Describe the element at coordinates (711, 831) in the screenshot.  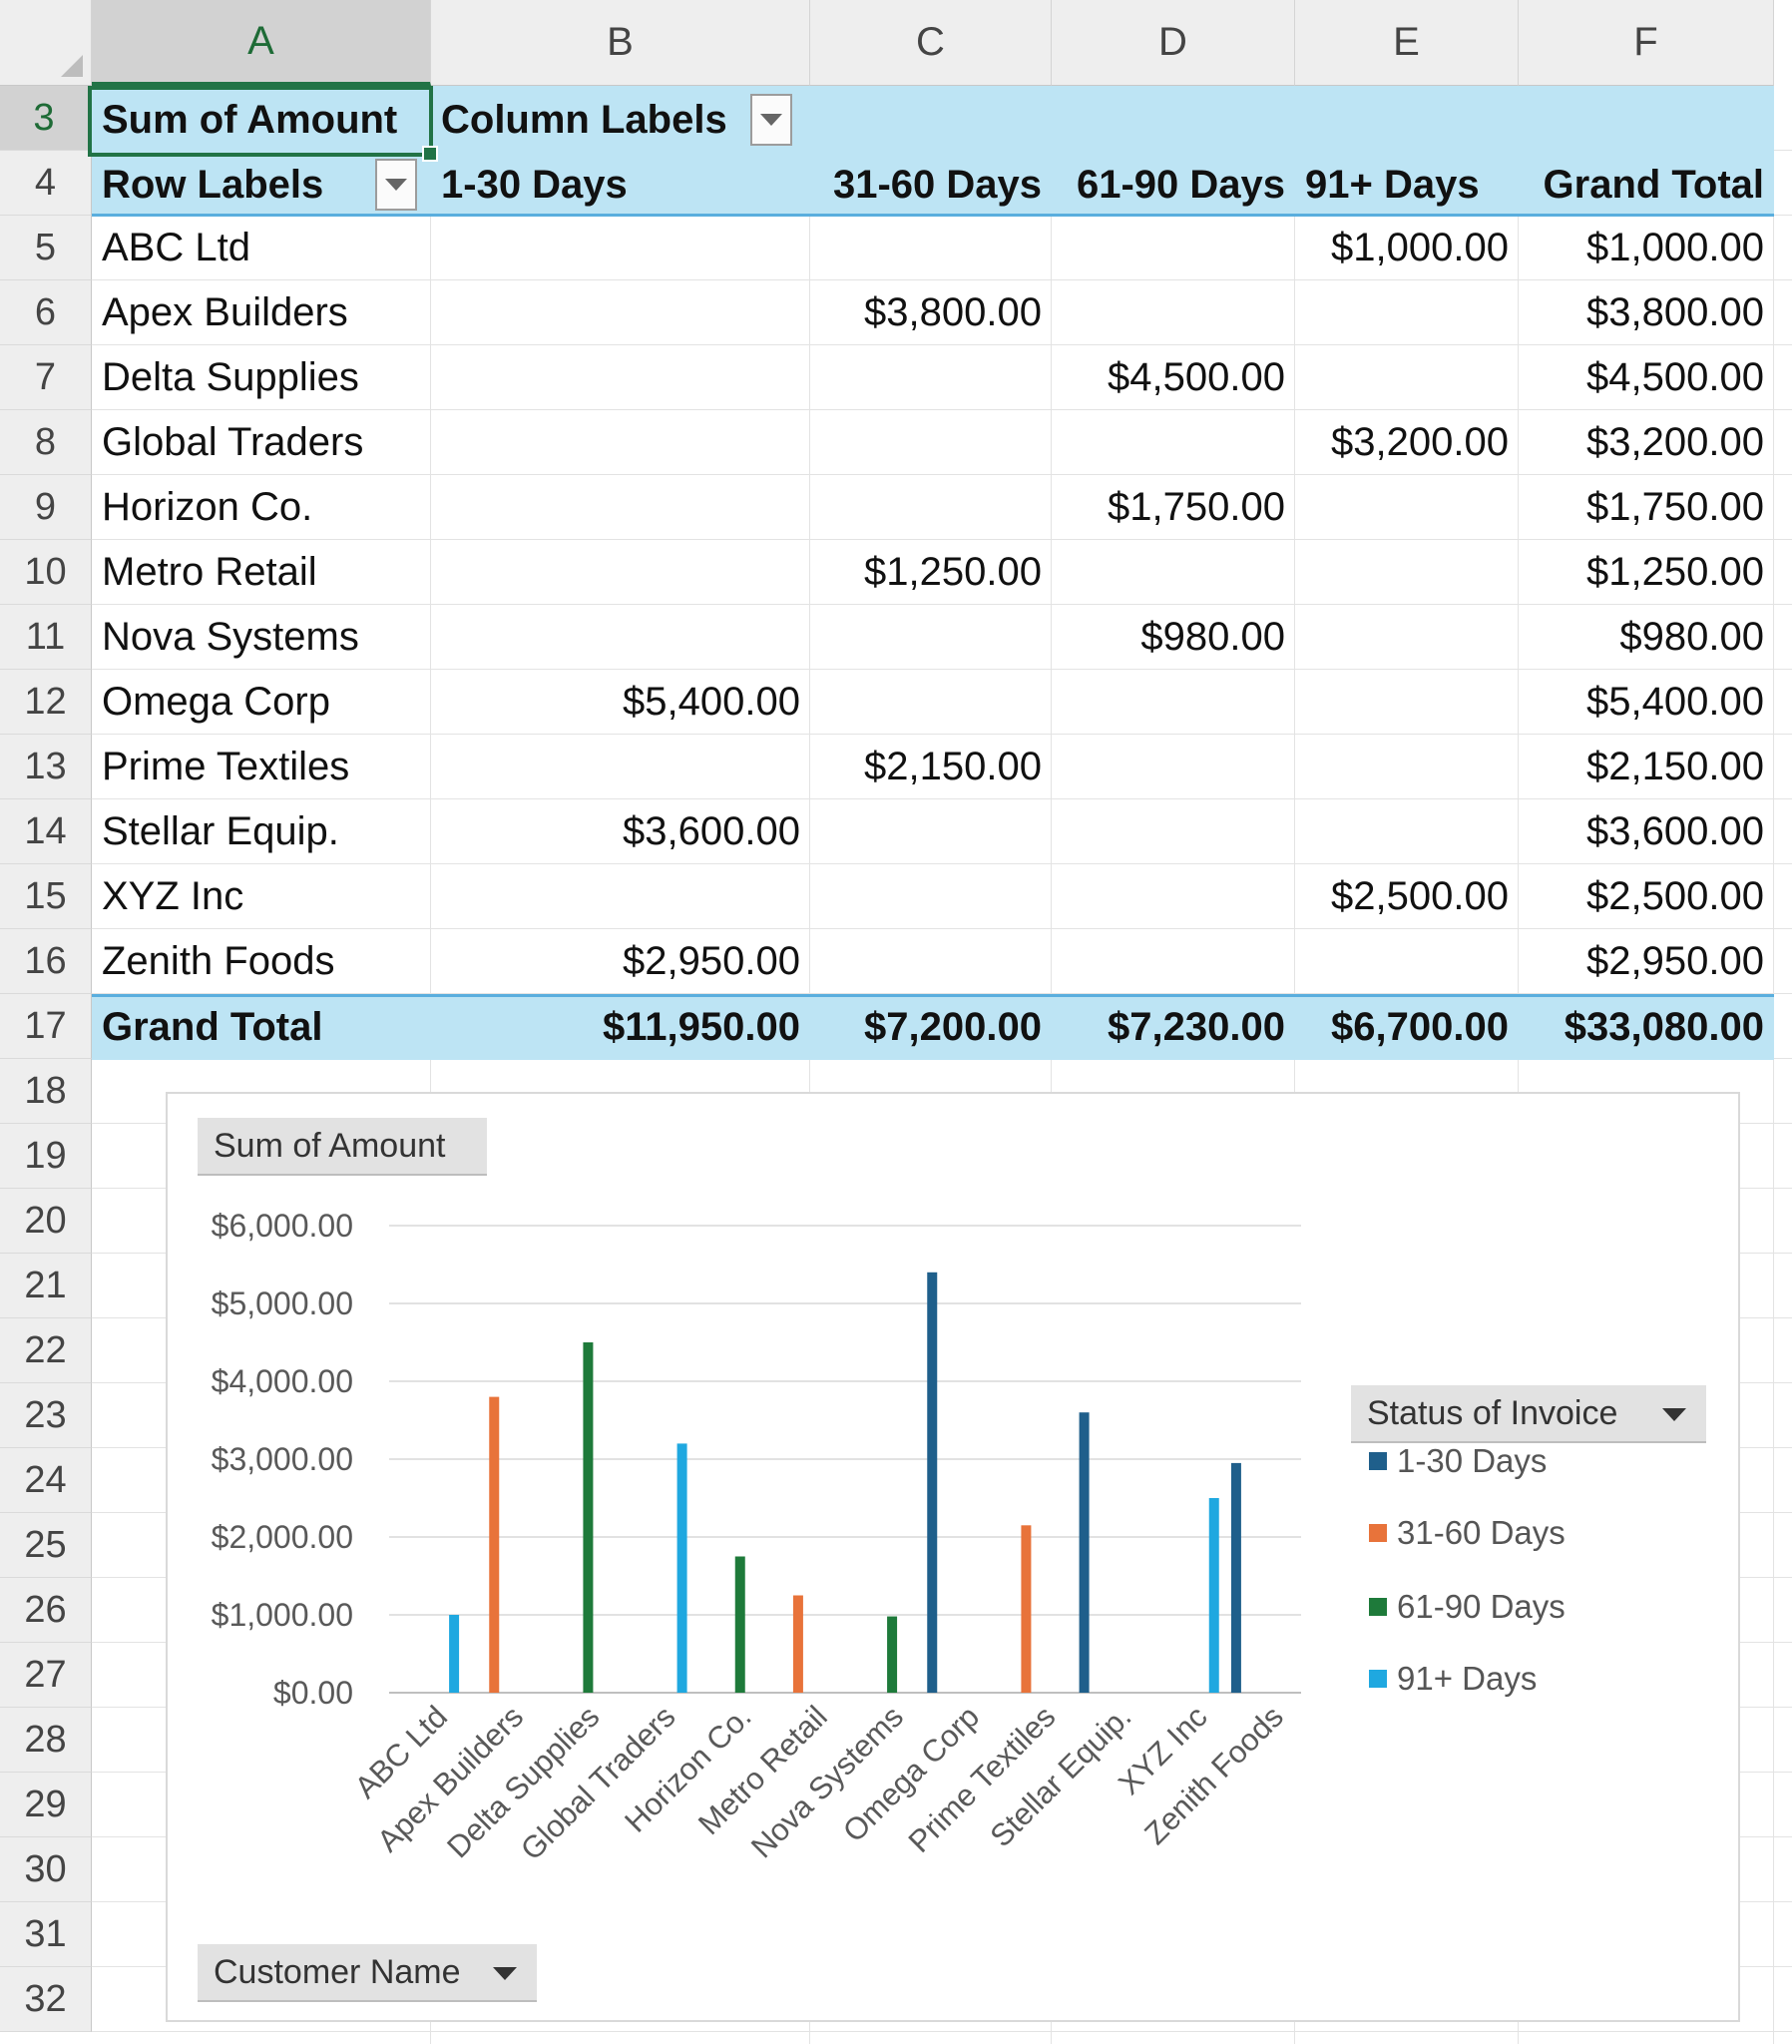
I see `pivot-value-cell: $3,600.00` at that location.